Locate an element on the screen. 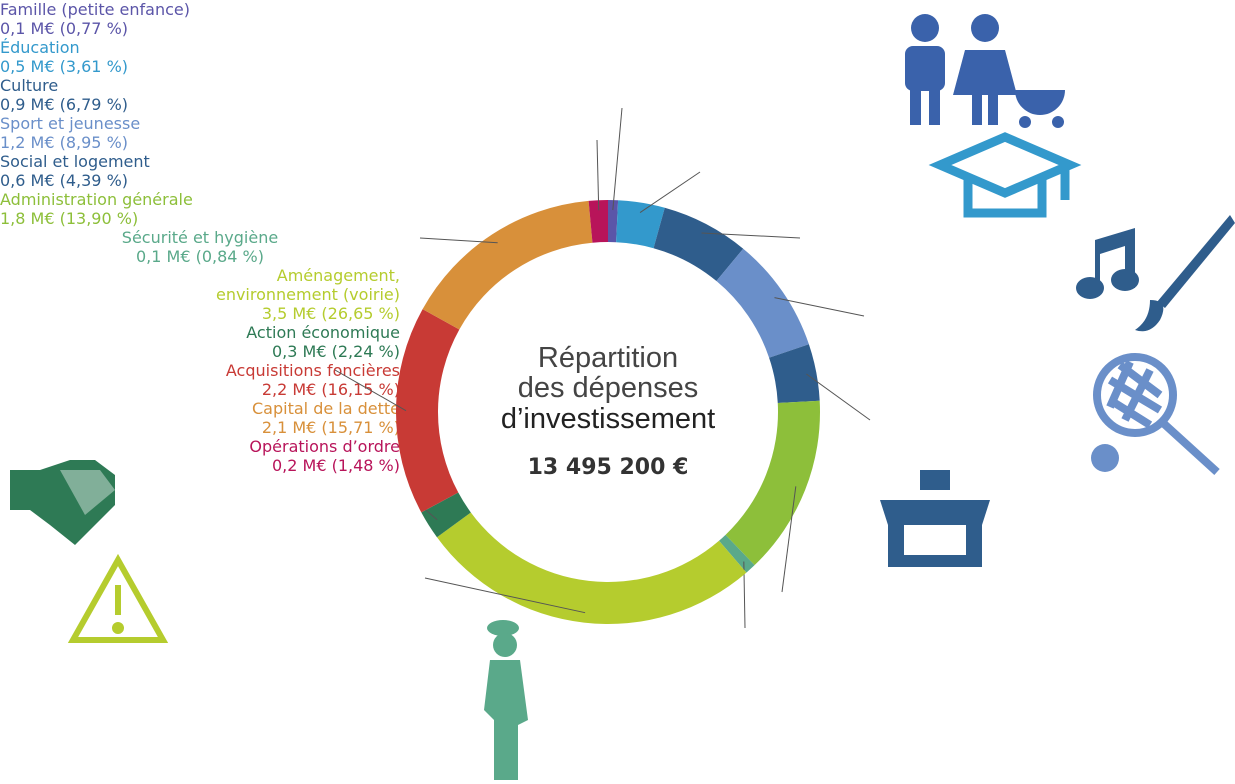 The image size is (1235, 784). value-row: 0,5 M€ (3,61 %) is located at coordinates (200, 66).